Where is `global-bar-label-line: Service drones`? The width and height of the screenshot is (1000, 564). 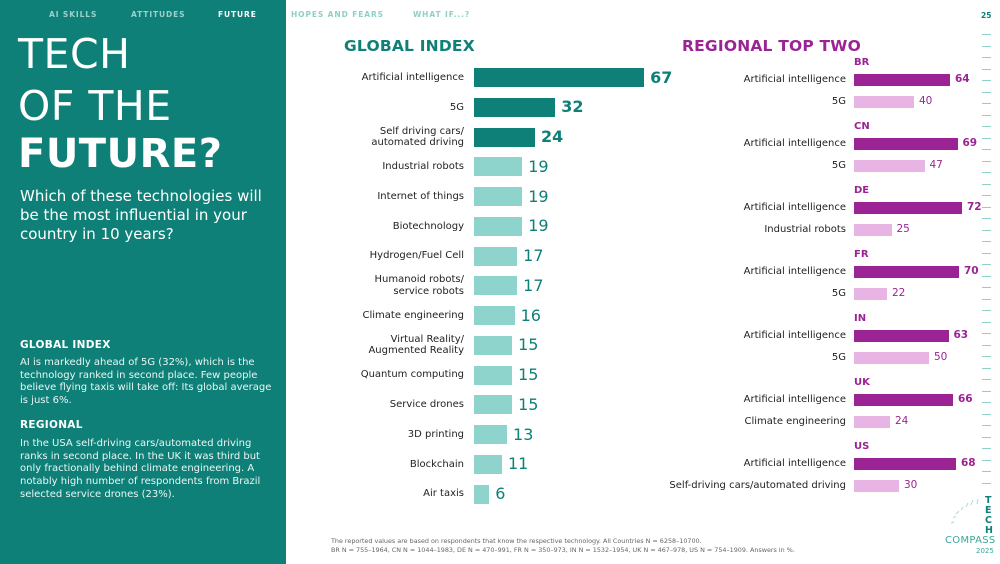 global-bar-label-line: Service drones is located at coordinates (426, 404).